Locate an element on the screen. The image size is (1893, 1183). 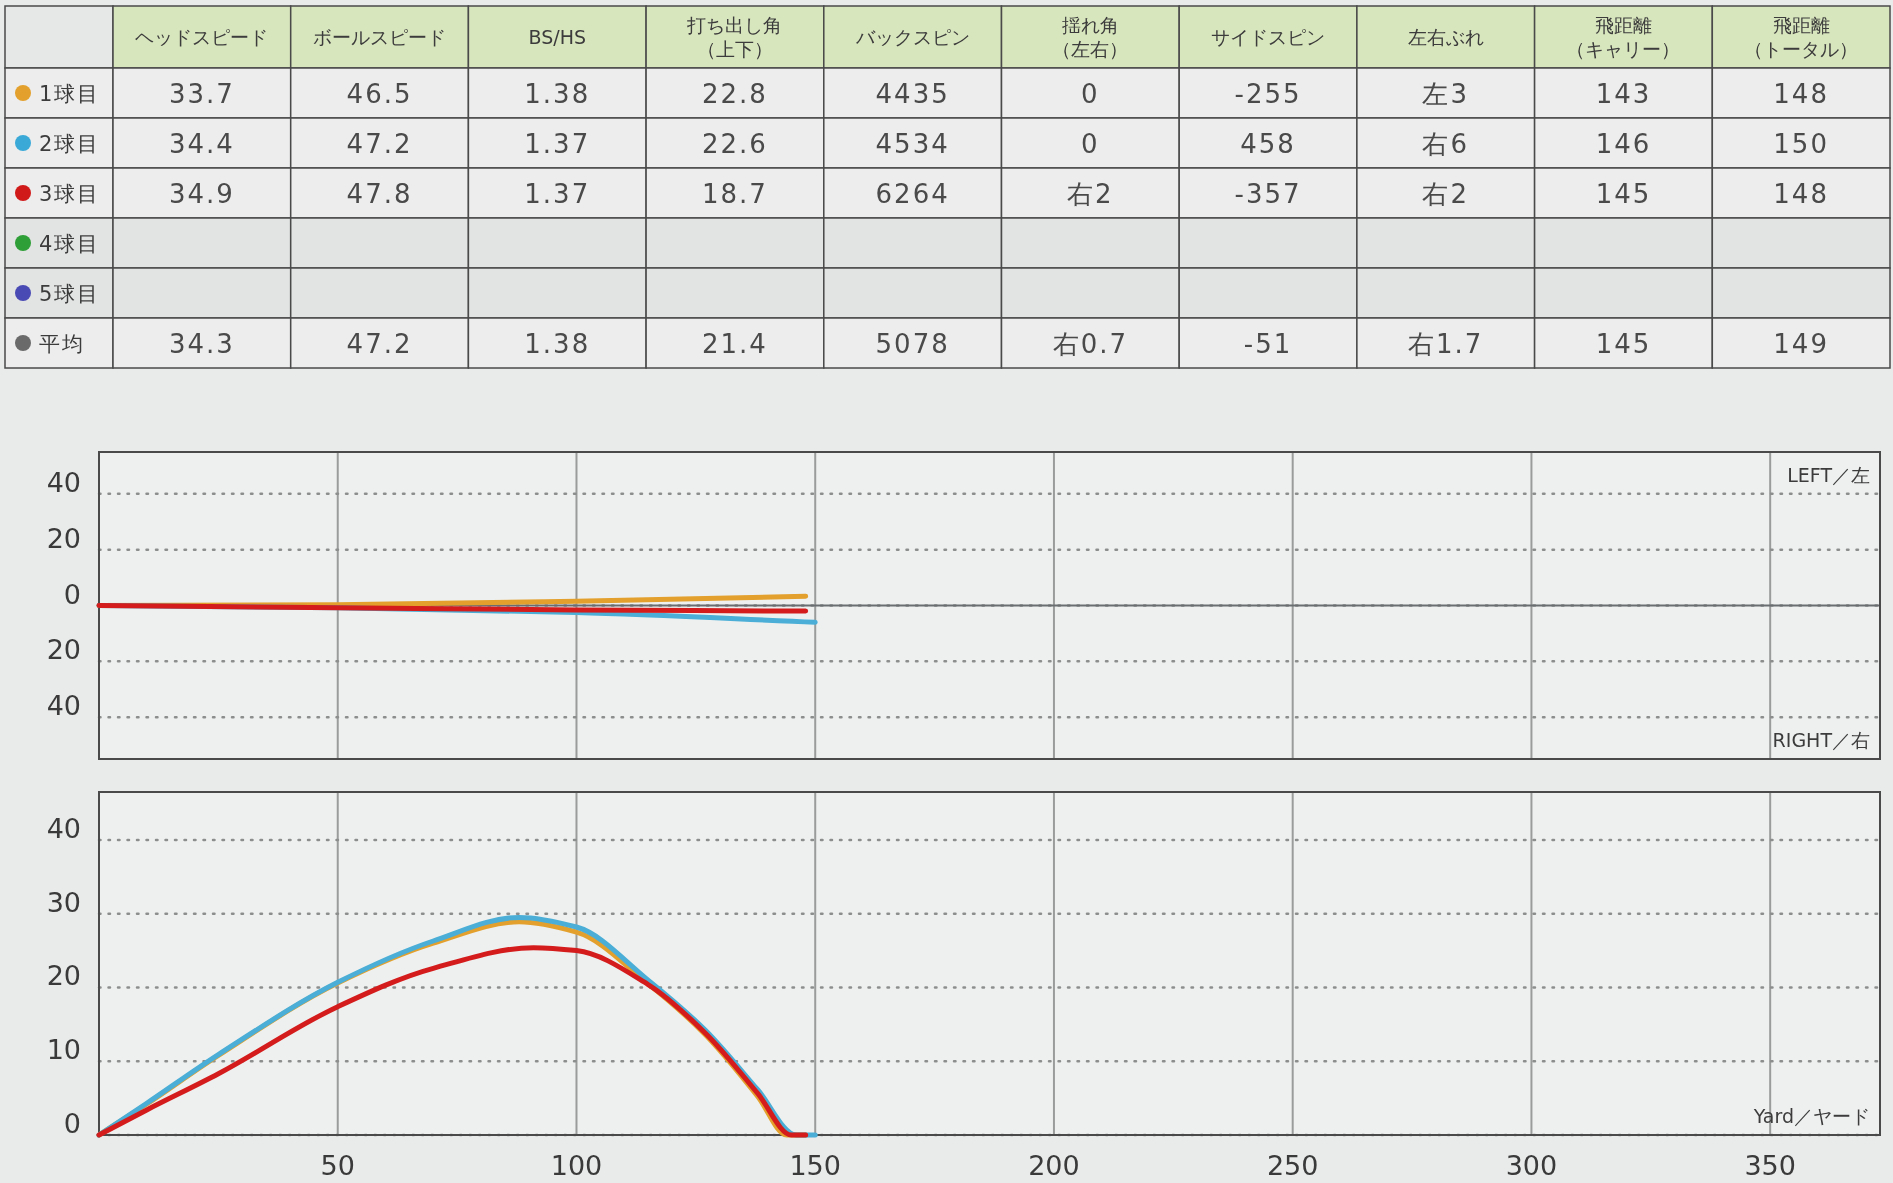
x-tick-label: 左右ぶれ is located at coordinates (1445, 37).